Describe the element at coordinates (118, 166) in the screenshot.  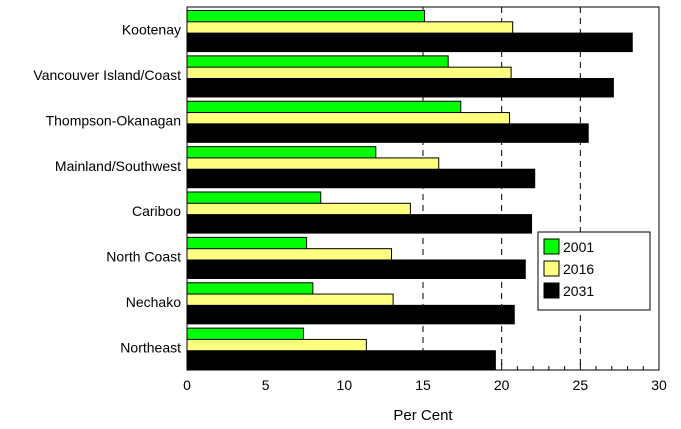
I see `category-label: Mainland/Southwest` at that location.